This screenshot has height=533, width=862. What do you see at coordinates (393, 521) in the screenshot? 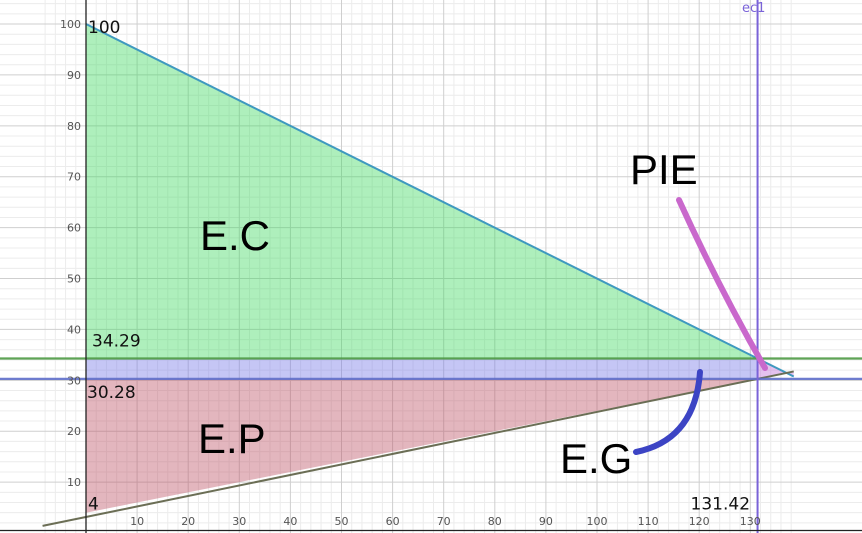
I see `x-tick-label: 60` at bounding box center [393, 521].